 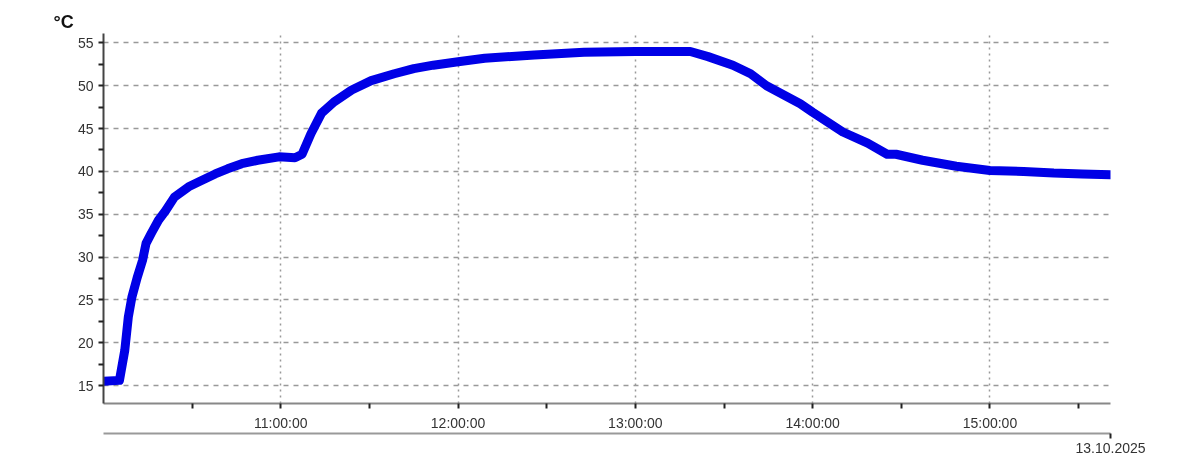 What do you see at coordinates (813, 422) in the screenshot?
I see `x-tick-label: 14:00:00` at bounding box center [813, 422].